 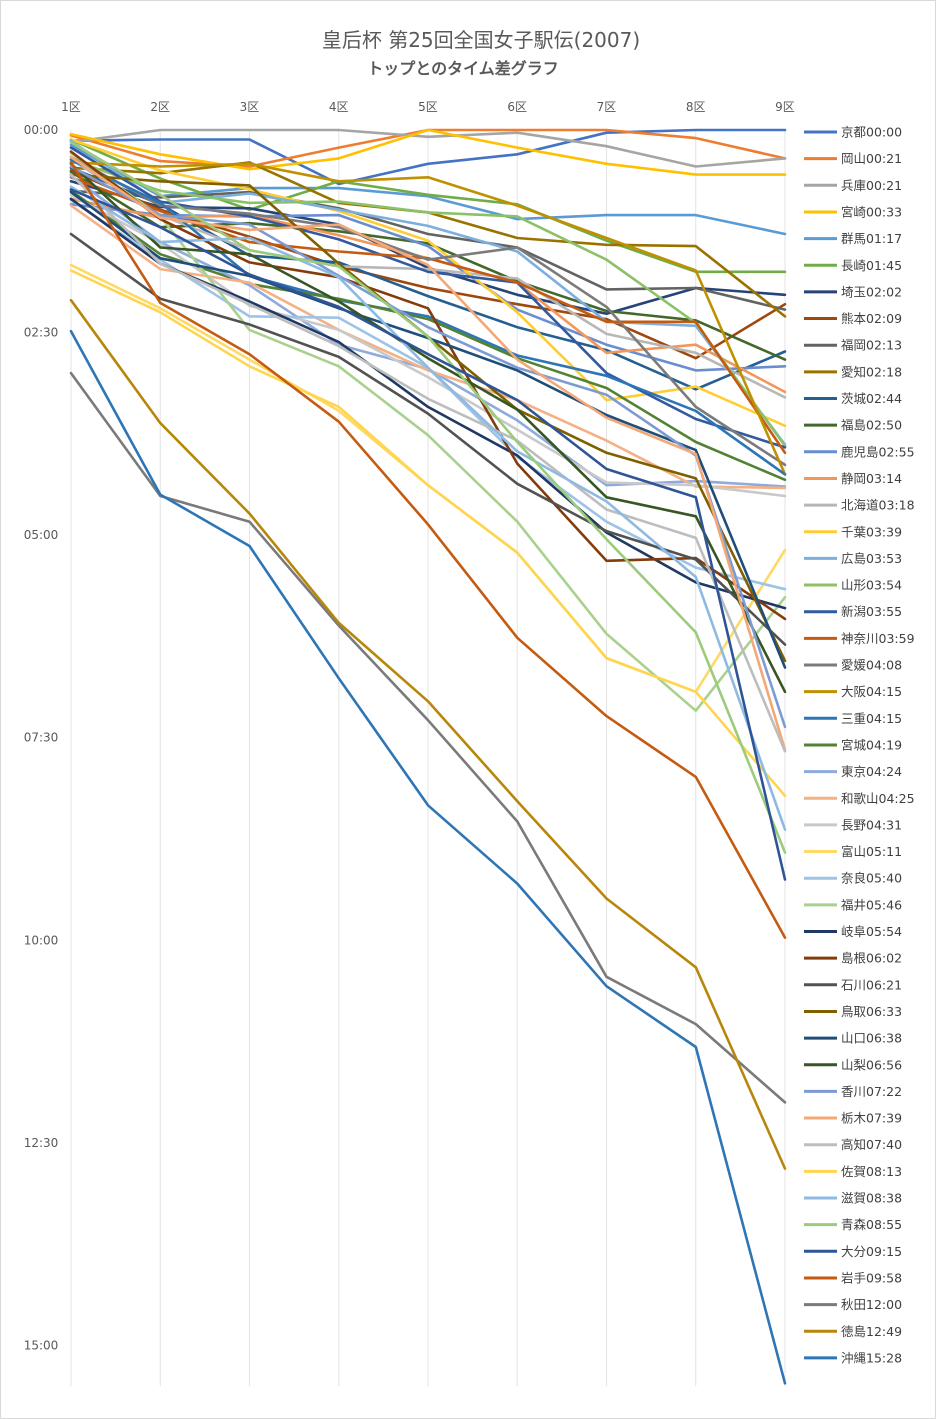 I want to click on legend-label: 東京04:24, so click(x=871, y=771).